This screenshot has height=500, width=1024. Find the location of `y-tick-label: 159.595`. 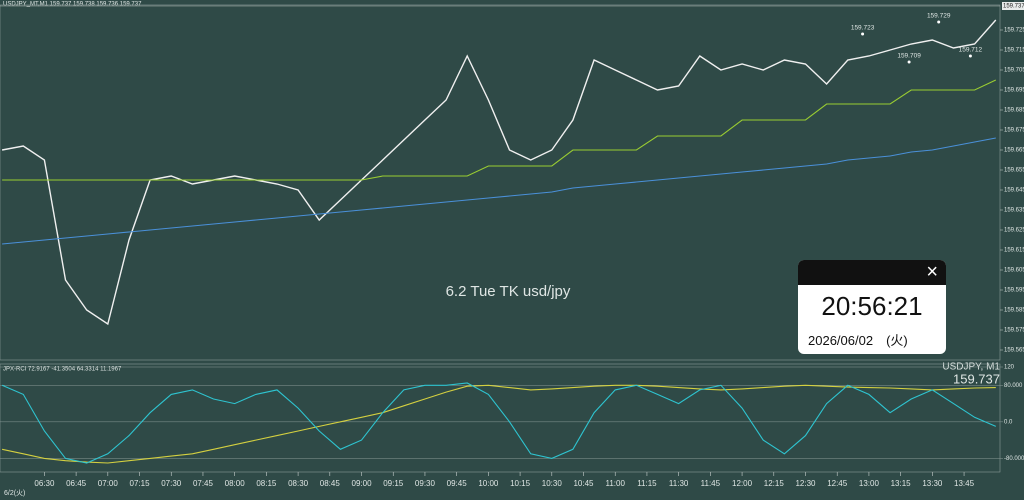

y-tick-label: 159.595 is located at coordinates (1014, 291).